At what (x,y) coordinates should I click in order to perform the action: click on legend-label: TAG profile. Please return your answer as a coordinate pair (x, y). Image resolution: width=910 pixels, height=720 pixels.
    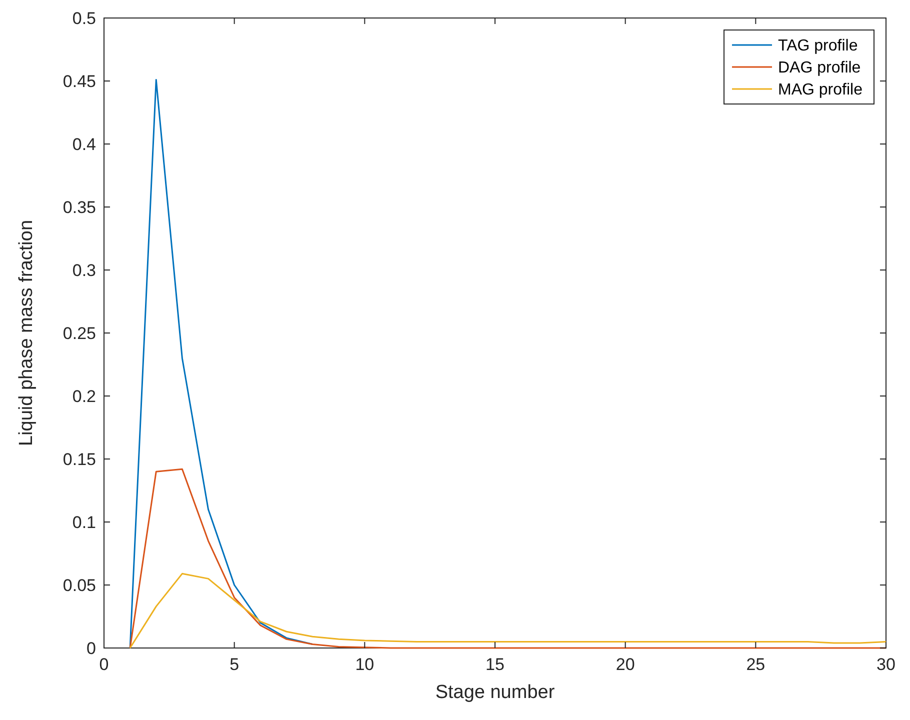
    Looking at the image, I should click on (818, 46).